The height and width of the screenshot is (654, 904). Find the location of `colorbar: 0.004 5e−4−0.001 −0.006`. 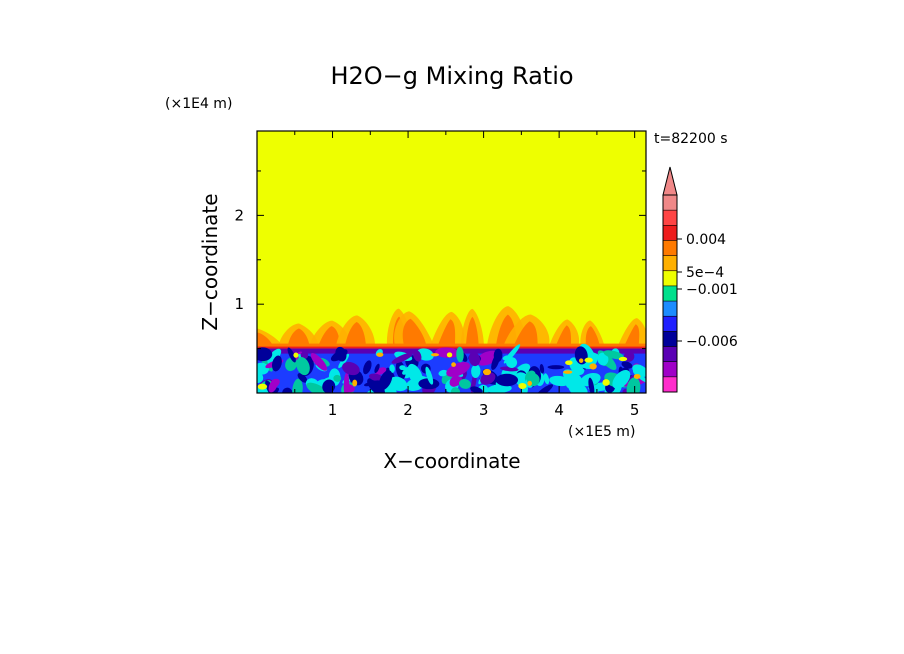

colorbar: 0.004 5e−4−0.001 −0.006 is located at coordinates (700, 279).